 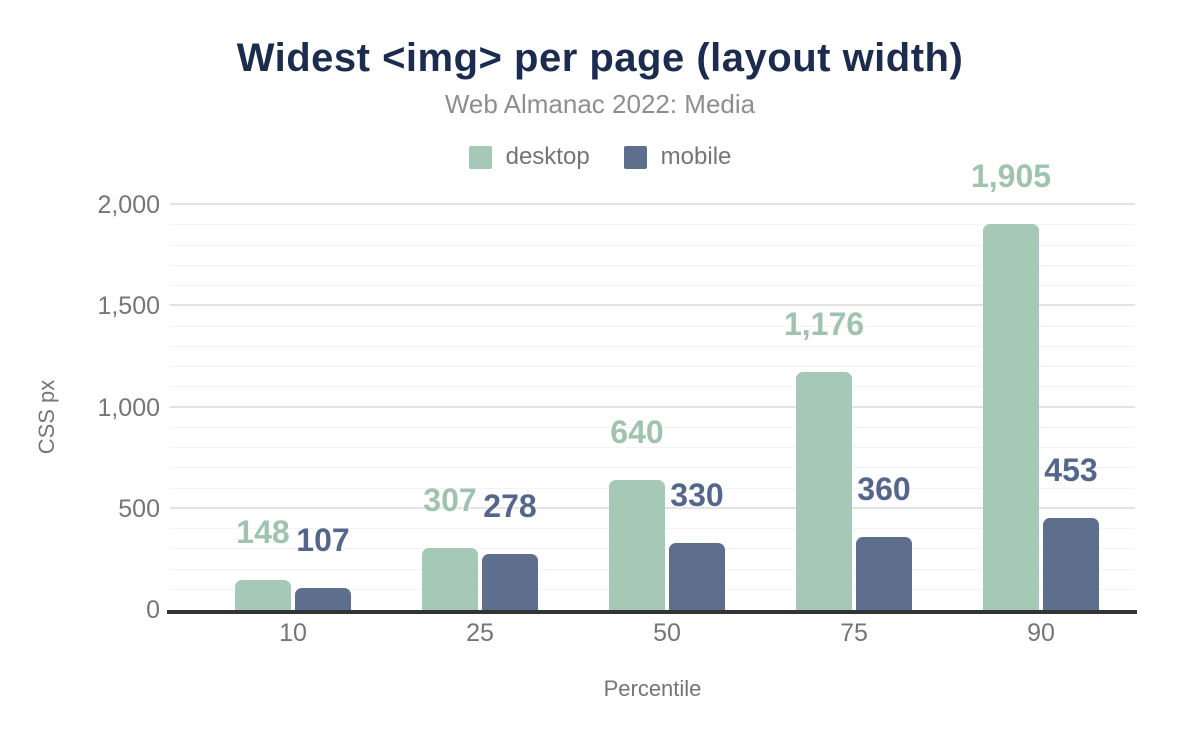 I want to click on legend-swatch-desktop, so click(x=480, y=157).